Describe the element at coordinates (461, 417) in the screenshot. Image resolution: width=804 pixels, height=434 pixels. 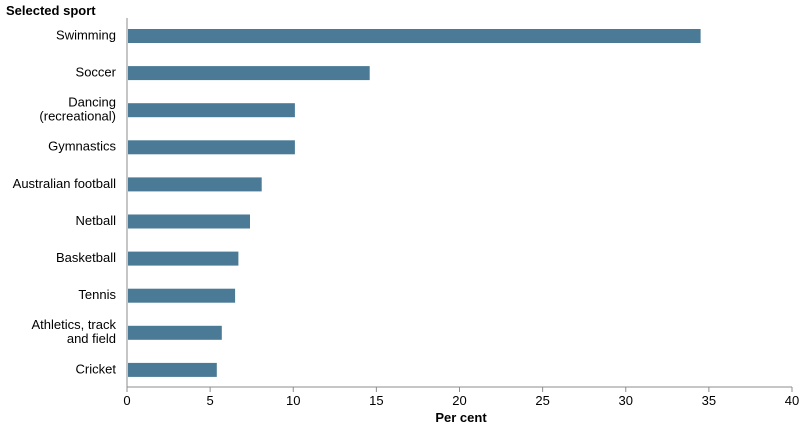
I see `x-axis-title: Per cent` at that location.